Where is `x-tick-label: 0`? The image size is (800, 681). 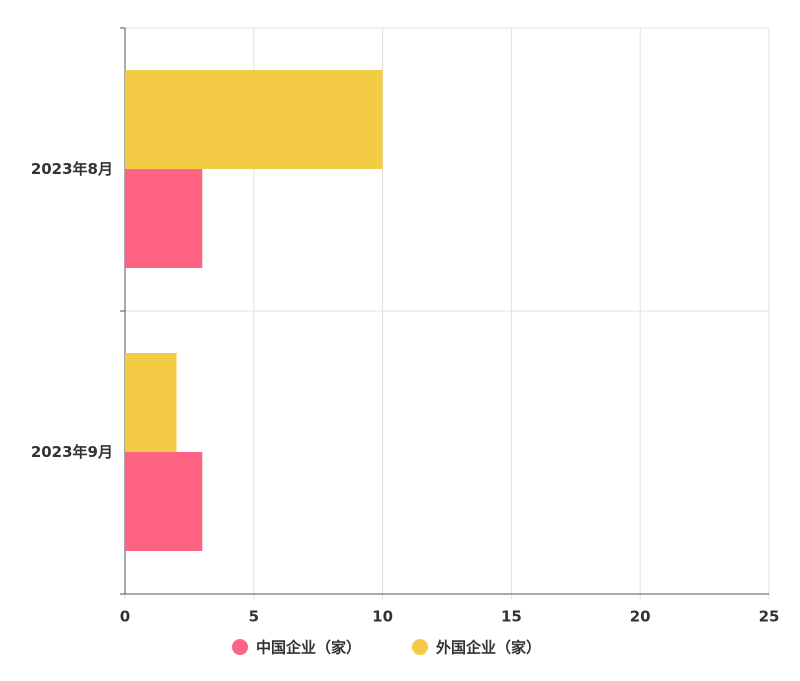
x-tick-label: 0 is located at coordinates (125, 617).